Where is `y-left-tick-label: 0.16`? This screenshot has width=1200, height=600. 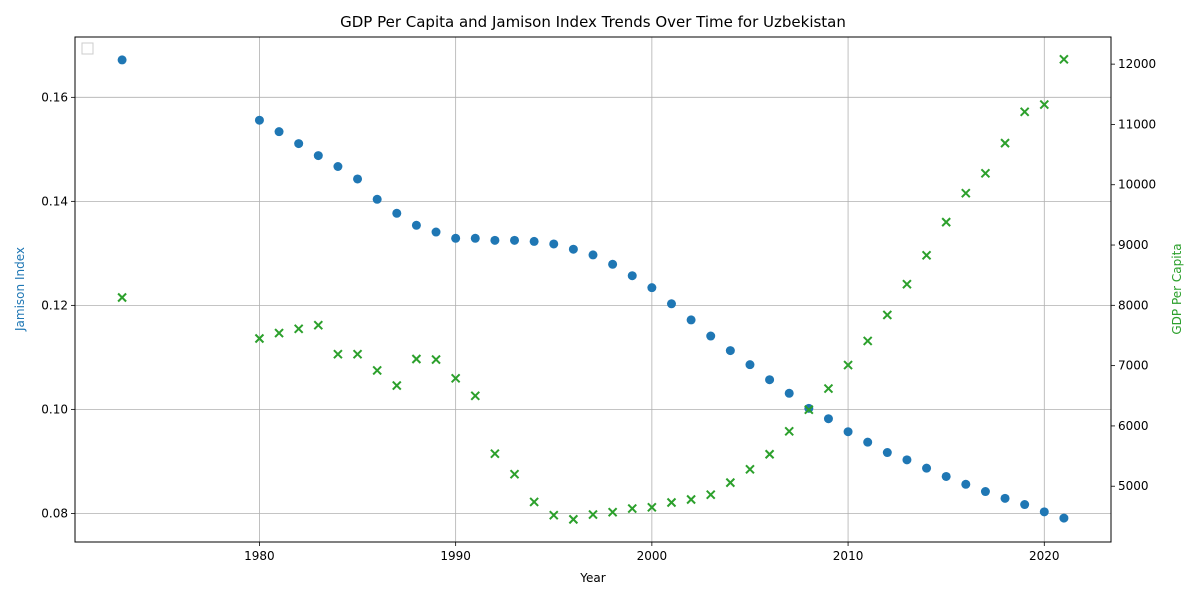
y-left-tick-label: 0.16 is located at coordinates (54, 97).